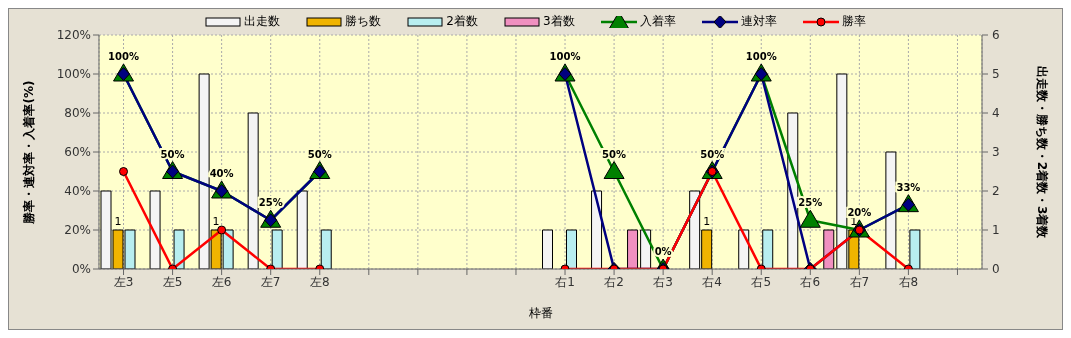 The image size is (1071, 338). I want to click on x-tick-label: 左6, so click(221, 281).